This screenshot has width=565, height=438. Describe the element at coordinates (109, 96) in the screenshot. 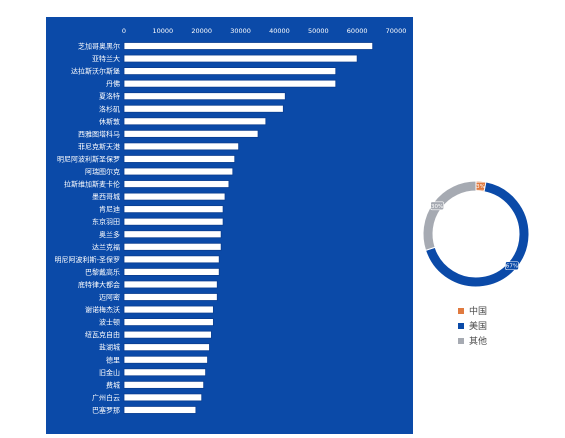

I see `category-label-4: 夏洛特` at that location.